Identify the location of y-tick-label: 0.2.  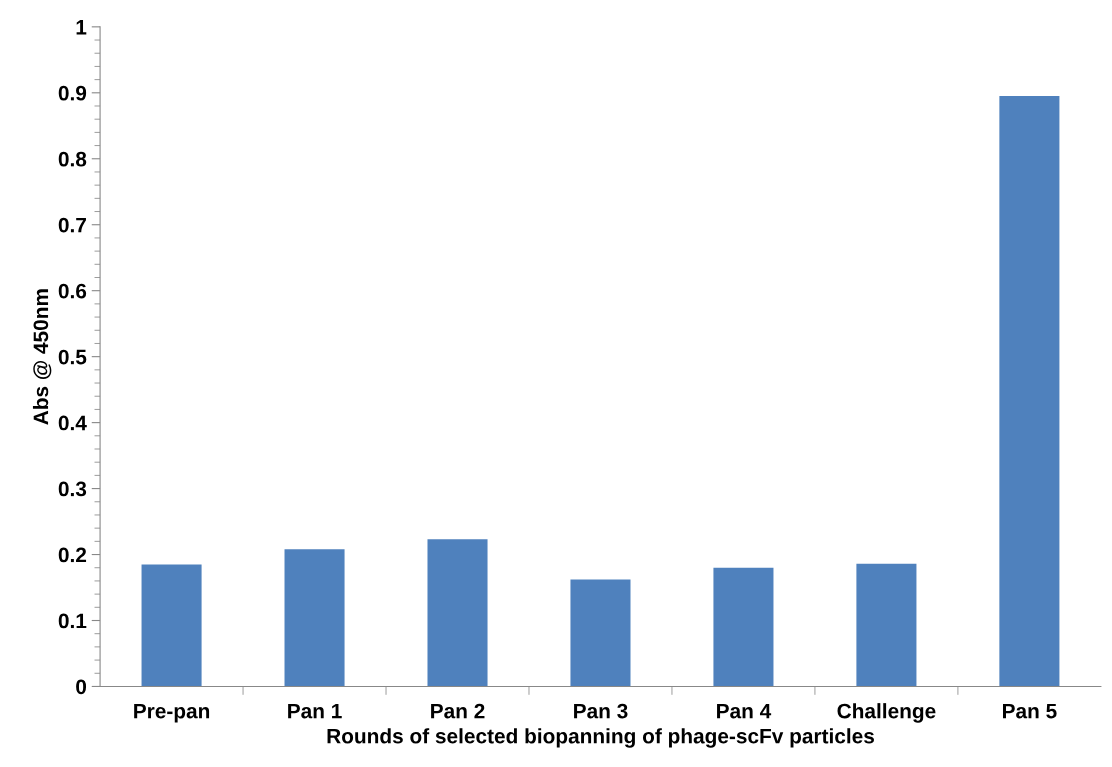
(72, 555).